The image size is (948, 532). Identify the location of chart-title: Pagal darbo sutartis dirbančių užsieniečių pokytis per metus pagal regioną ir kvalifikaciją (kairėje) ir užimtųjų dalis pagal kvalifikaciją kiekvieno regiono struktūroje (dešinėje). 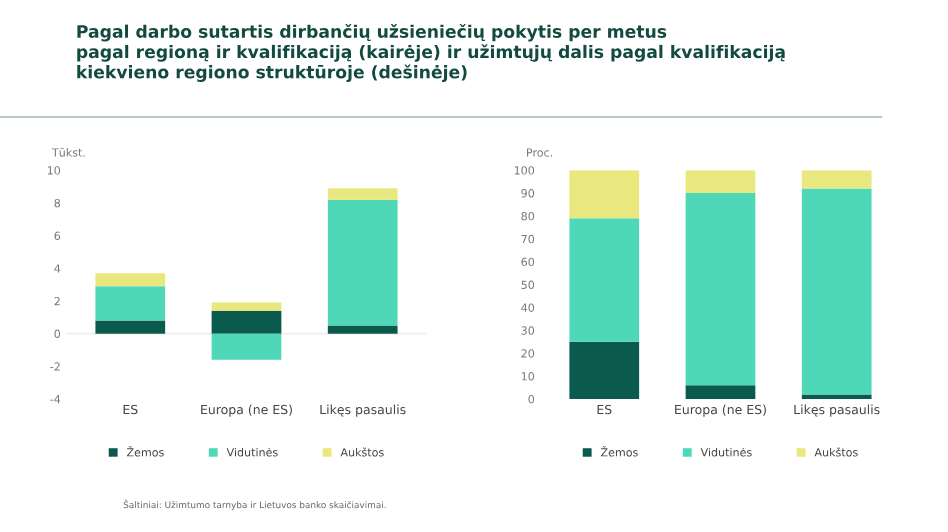
(431, 52).